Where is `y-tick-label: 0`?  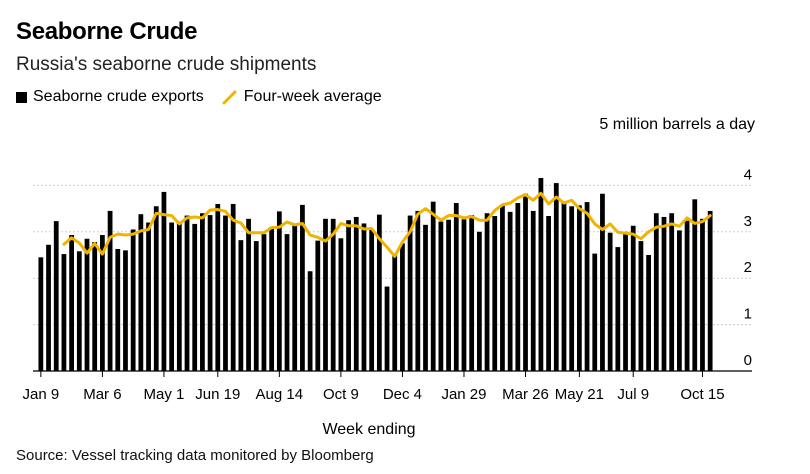
y-tick-label: 0 is located at coordinates (748, 360).